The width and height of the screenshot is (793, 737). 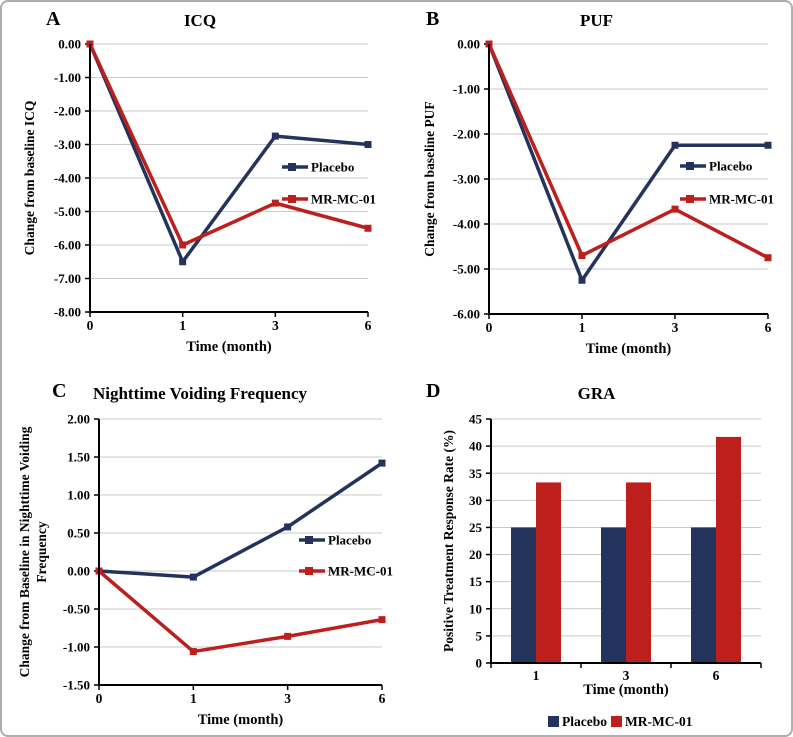 I want to click on y-axis-title: Positive Treatment Response Rate (%), so click(x=448, y=541).